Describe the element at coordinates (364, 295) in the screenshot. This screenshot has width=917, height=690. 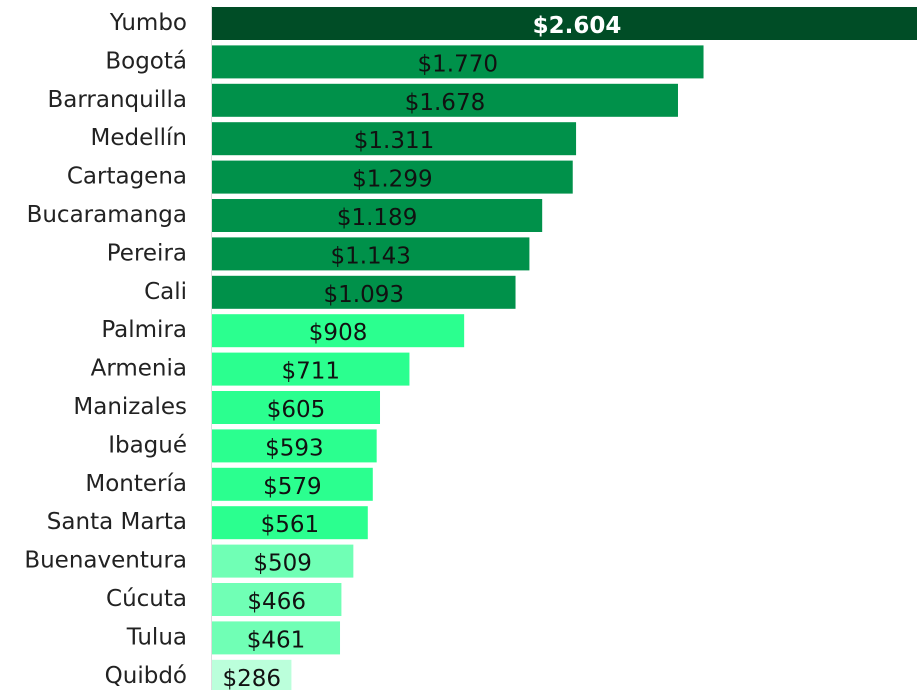
I see `value-label: $1.093` at that location.